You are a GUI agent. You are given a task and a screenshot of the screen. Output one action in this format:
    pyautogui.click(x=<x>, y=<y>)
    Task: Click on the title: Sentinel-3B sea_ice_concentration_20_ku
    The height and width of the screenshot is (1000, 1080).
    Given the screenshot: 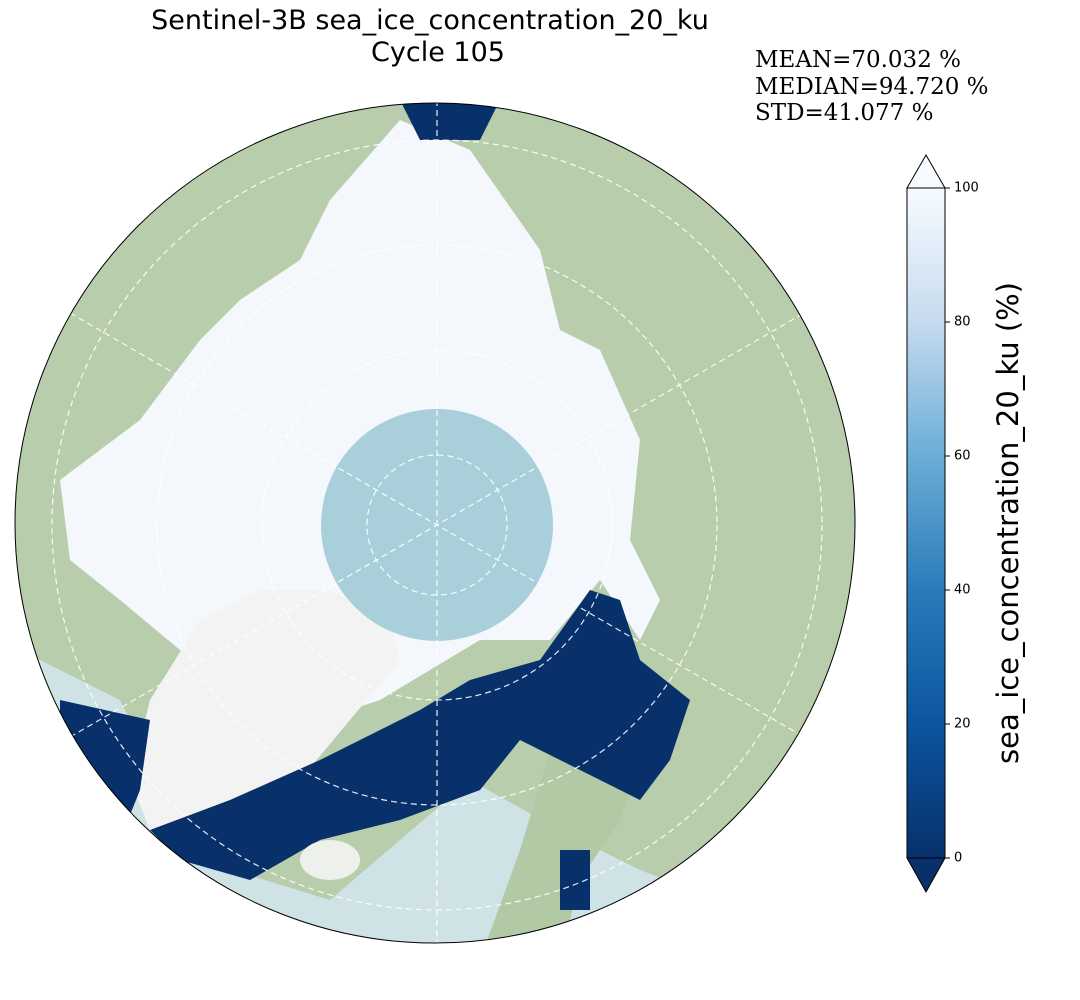 What is the action you would take?
    pyautogui.click(x=430, y=20)
    